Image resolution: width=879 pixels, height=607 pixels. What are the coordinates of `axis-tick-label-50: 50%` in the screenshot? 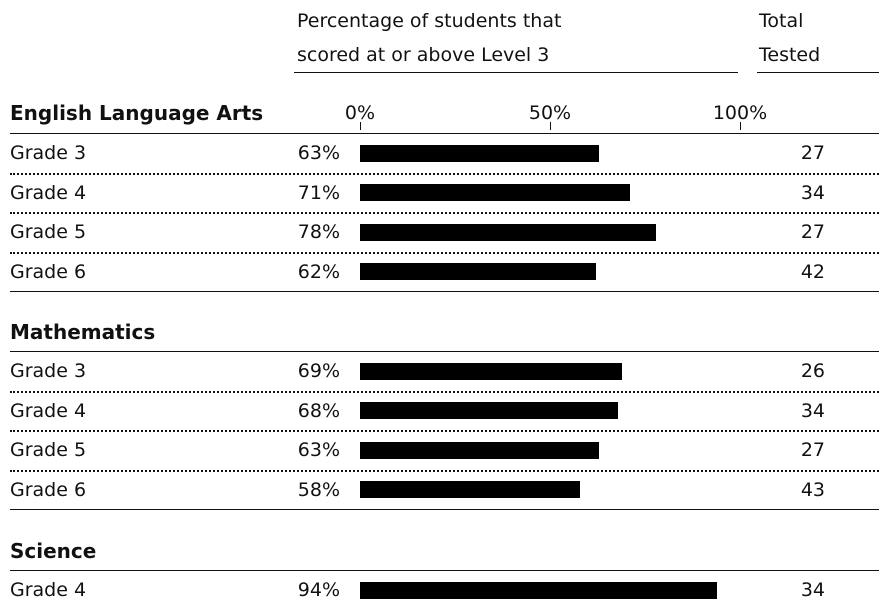 It's located at (550, 113).